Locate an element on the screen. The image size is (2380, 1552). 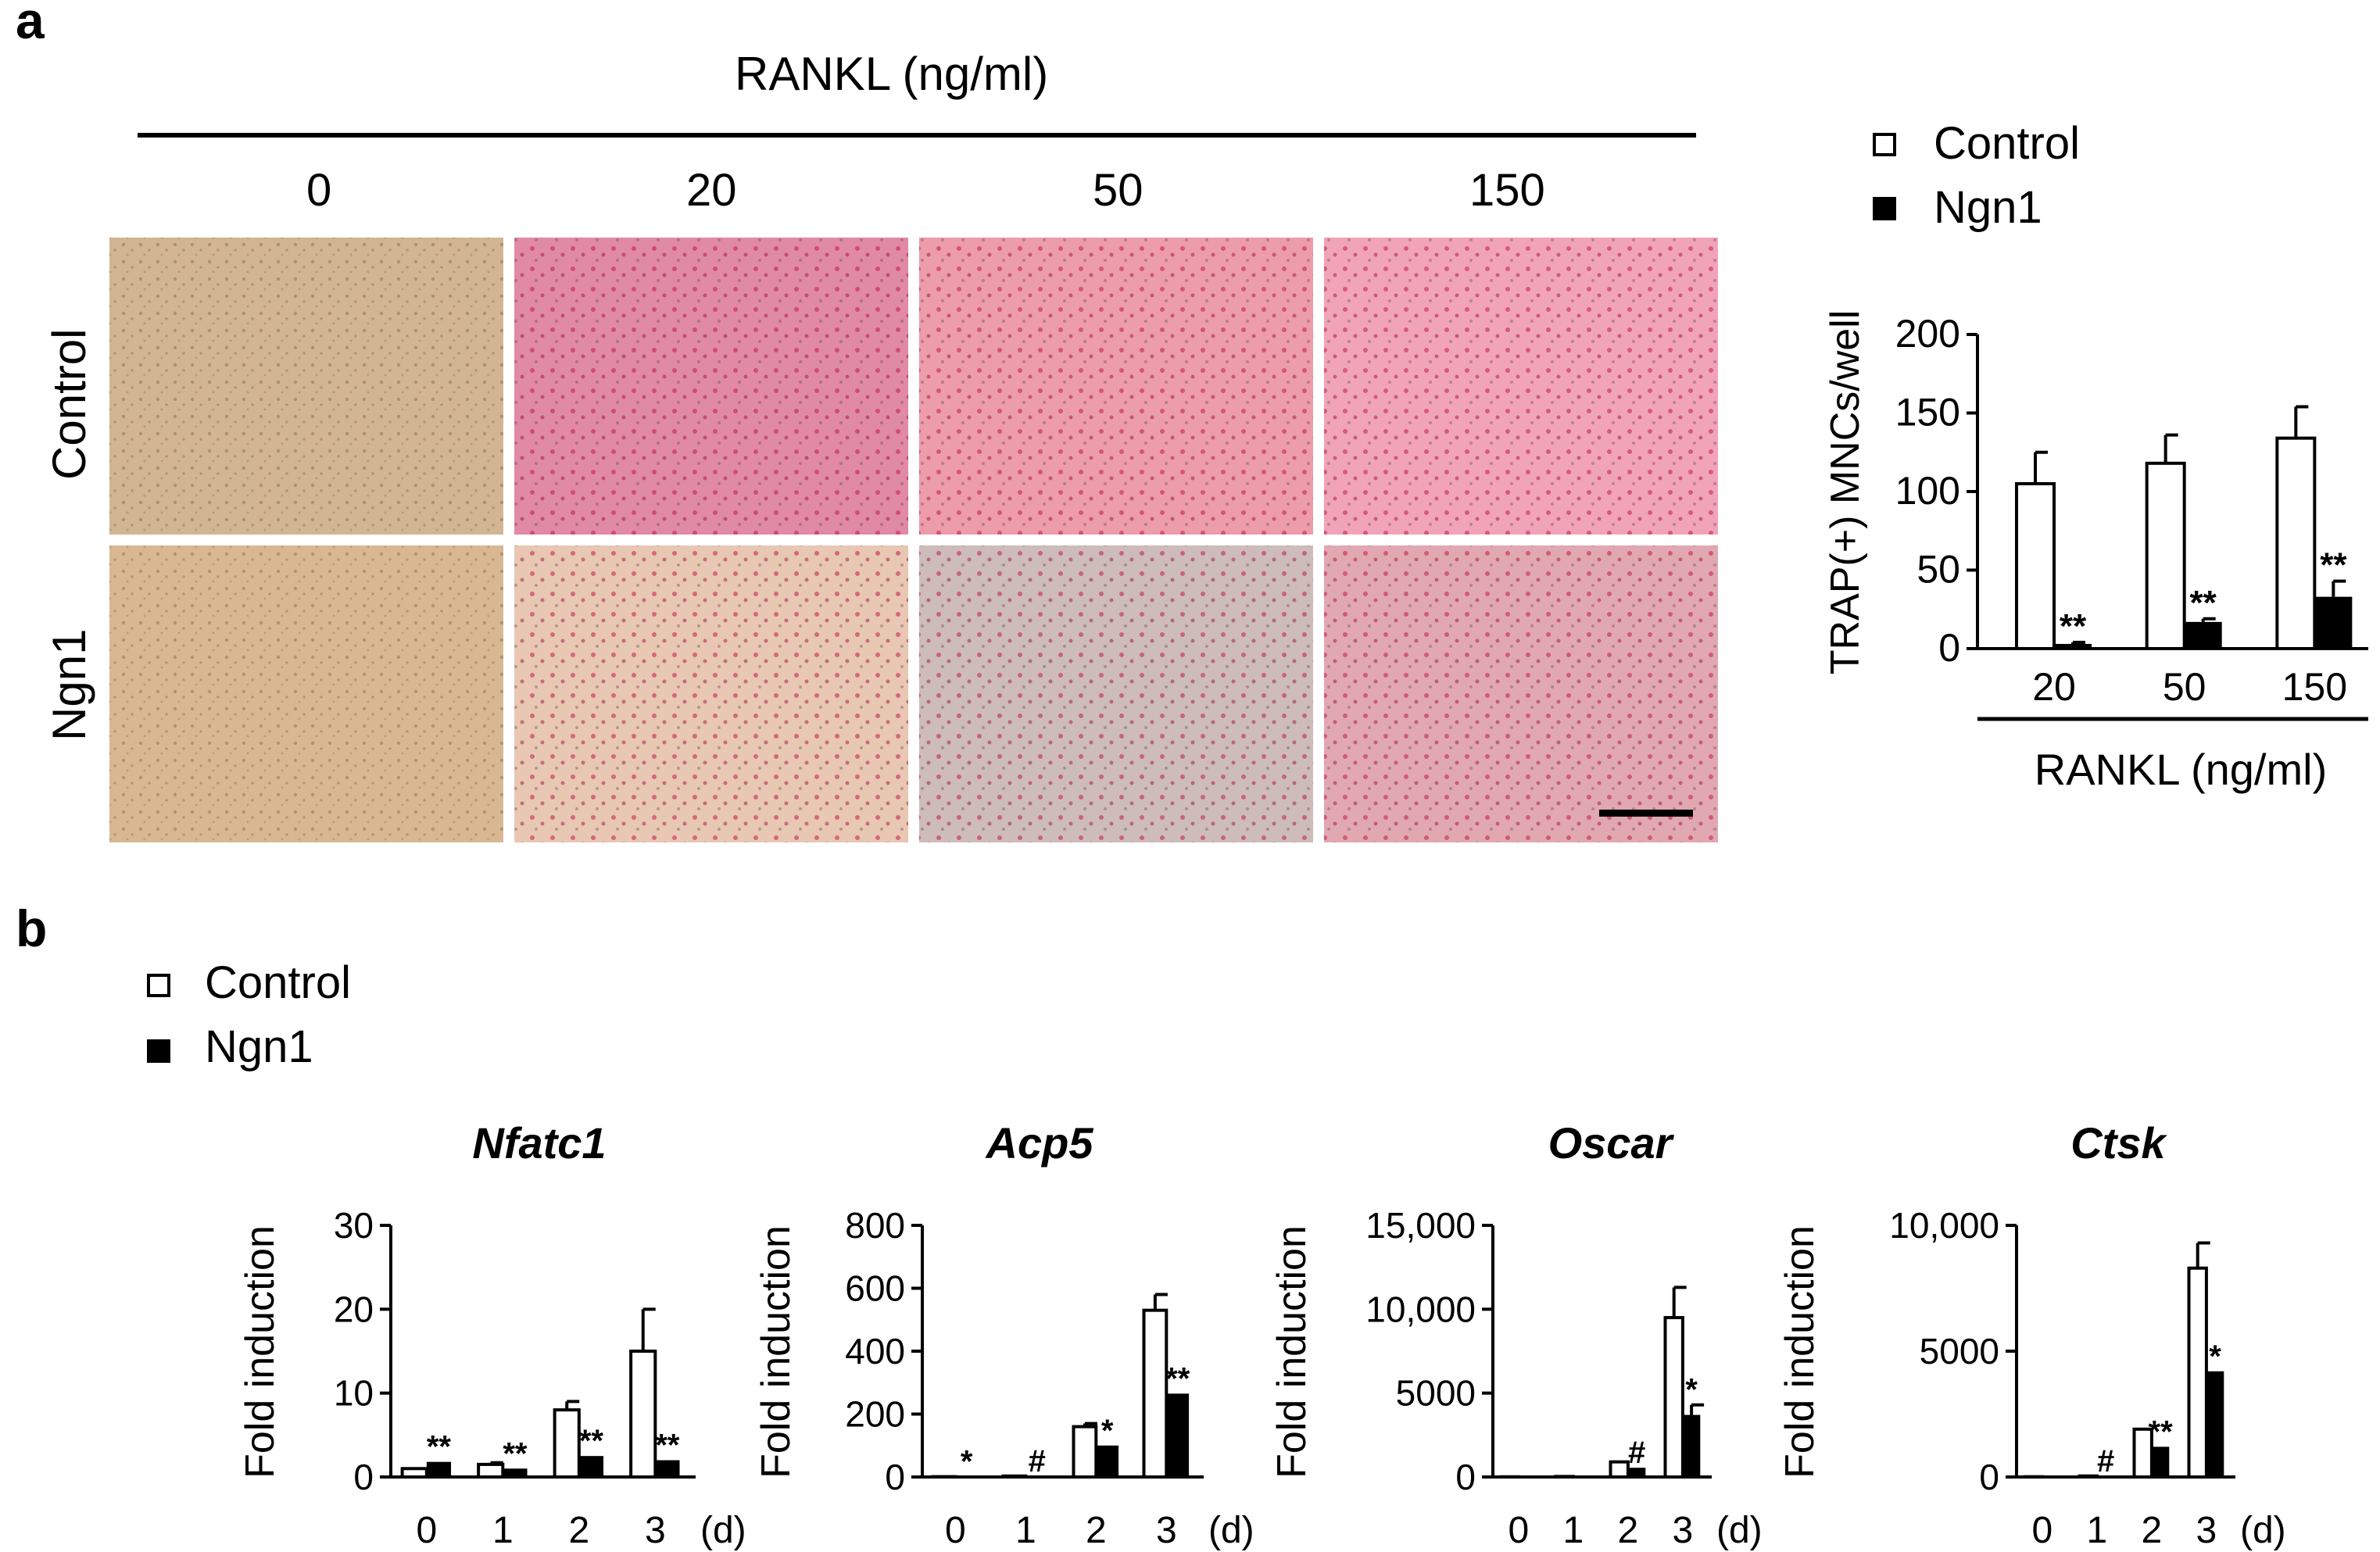
gene-ctsk-bar-control is located at coordinates (2088, 1476).